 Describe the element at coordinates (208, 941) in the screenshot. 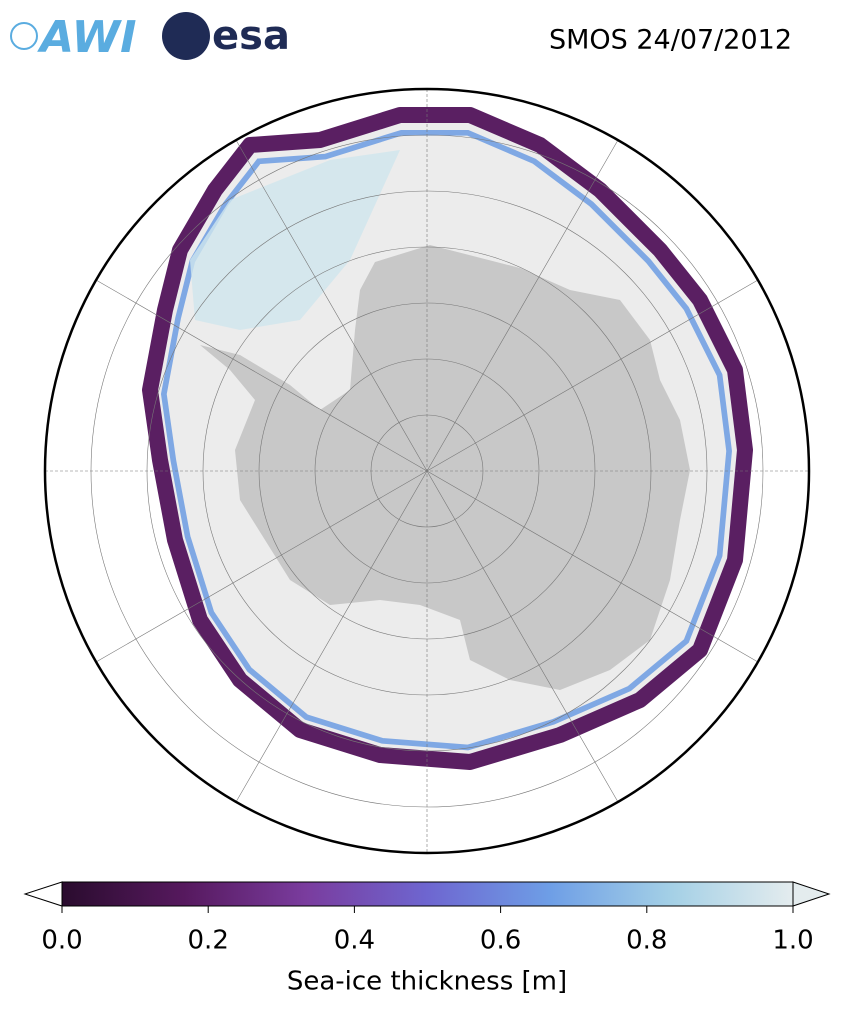

I see `colorbar-tick-label: 0.2` at that location.